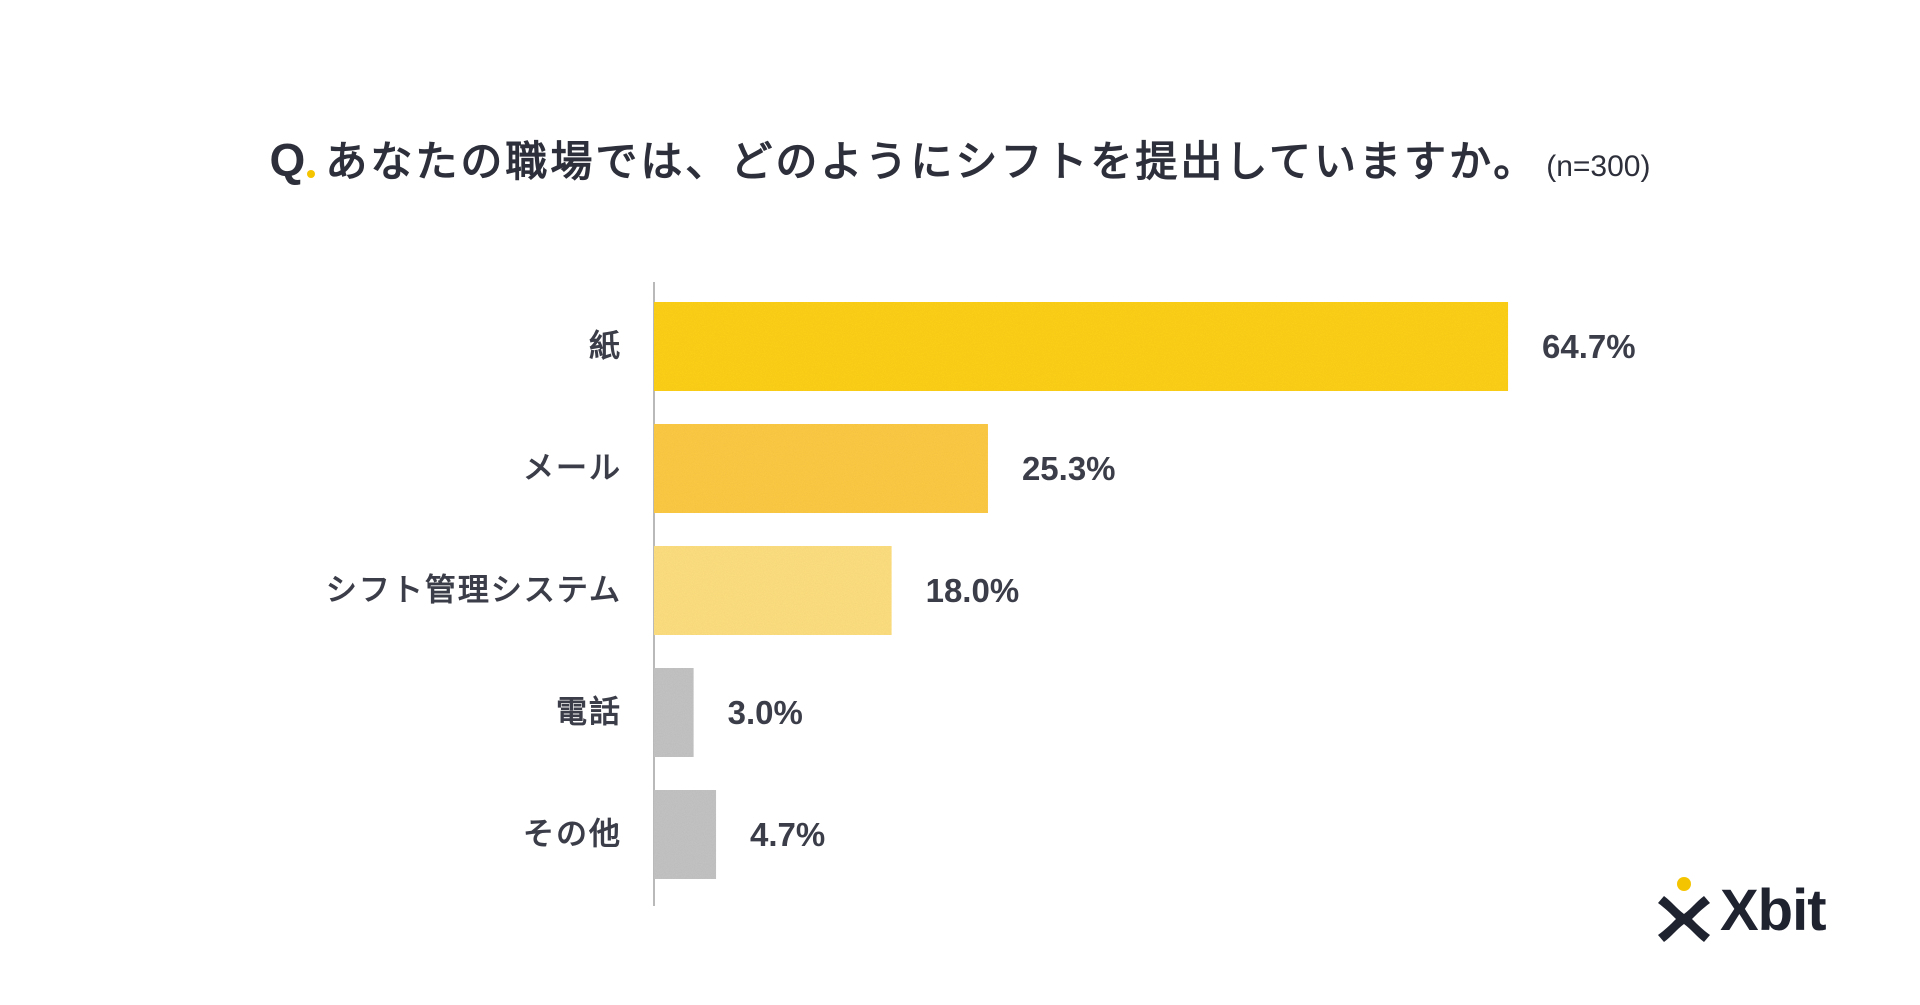  I want to click on value-label-2: 18.0%, so click(973, 590).